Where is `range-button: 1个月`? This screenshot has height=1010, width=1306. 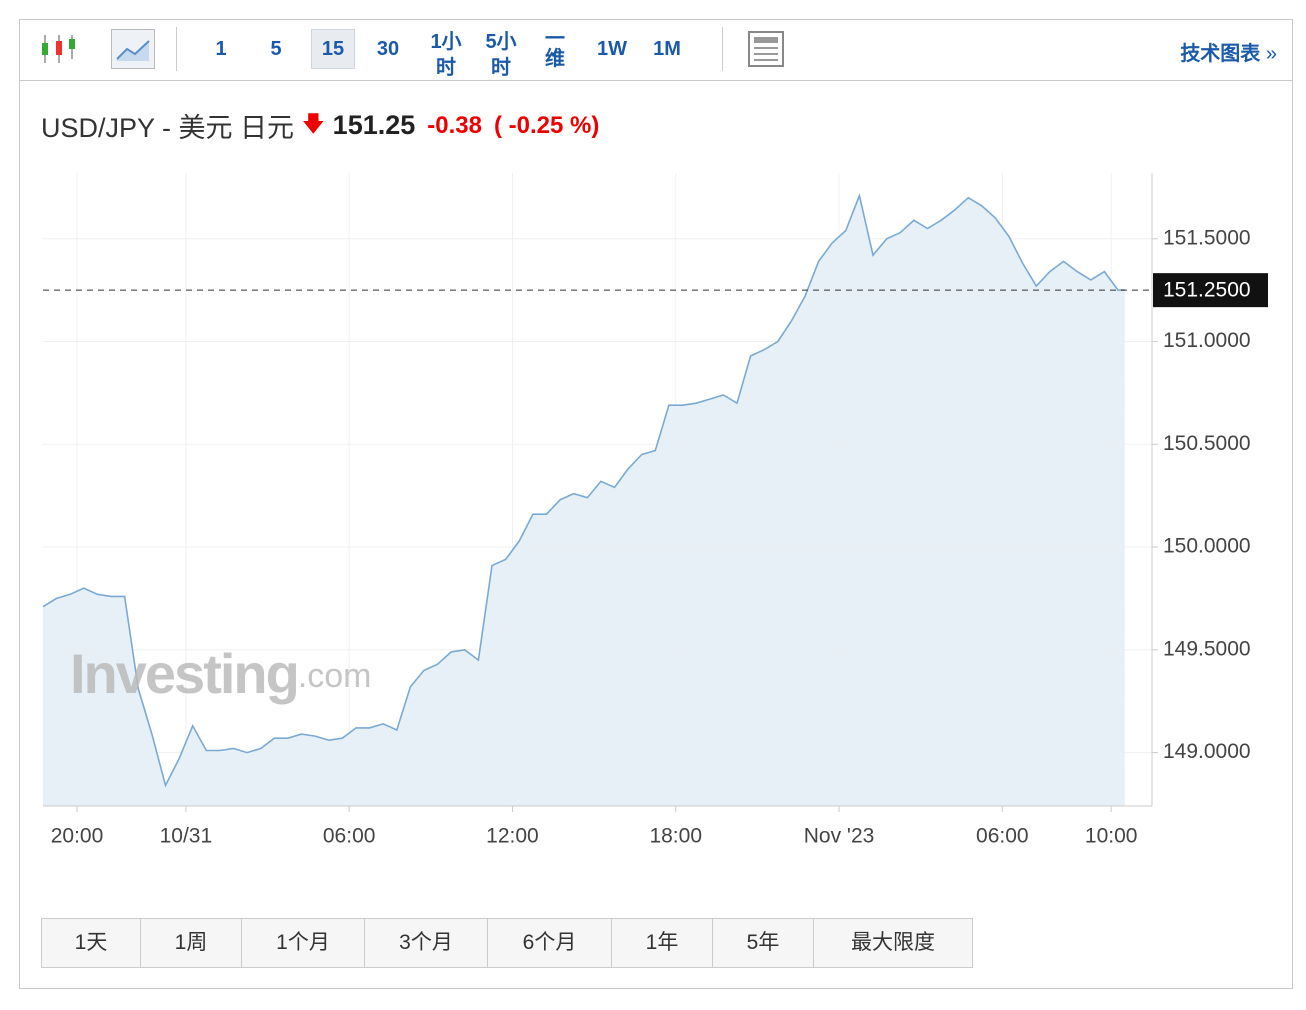
range-button: 1个月 is located at coordinates (303, 943).